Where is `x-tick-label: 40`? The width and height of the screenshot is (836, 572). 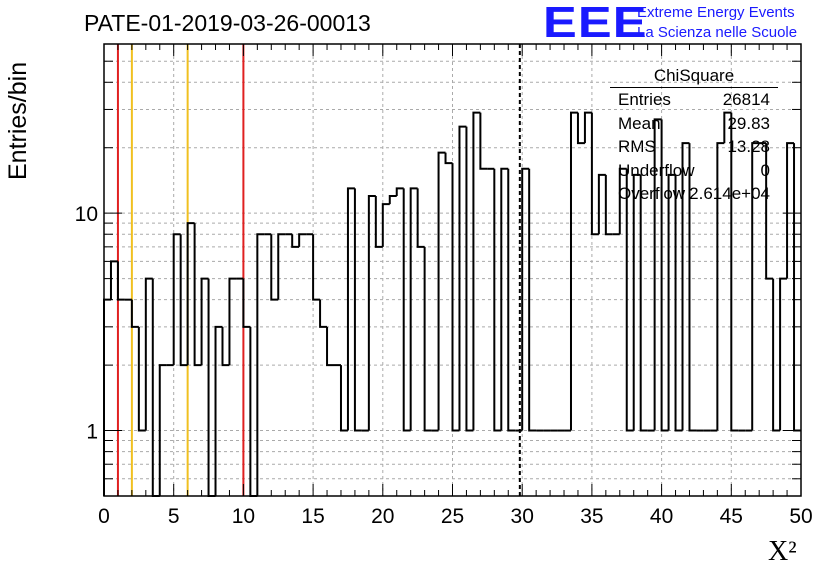
x-tick-label: 40 is located at coordinates (661, 516).